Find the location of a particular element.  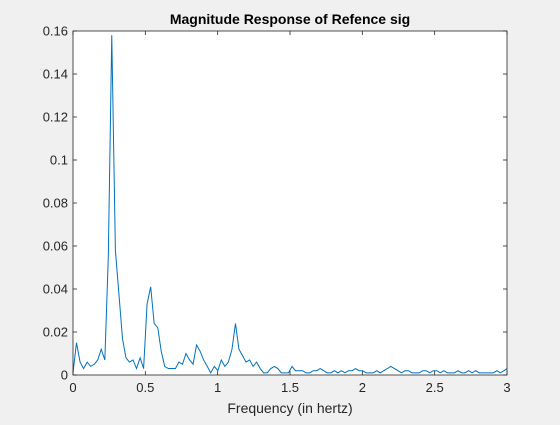

x-tick-label: 0 is located at coordinates (72, 387).